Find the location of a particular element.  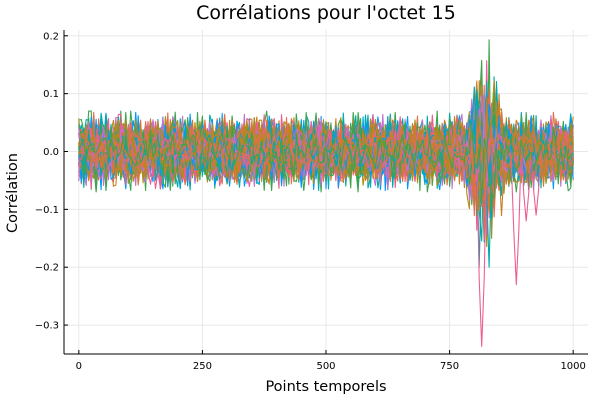

x-tick-label-2: 500 is located at coordinates (325, 366).